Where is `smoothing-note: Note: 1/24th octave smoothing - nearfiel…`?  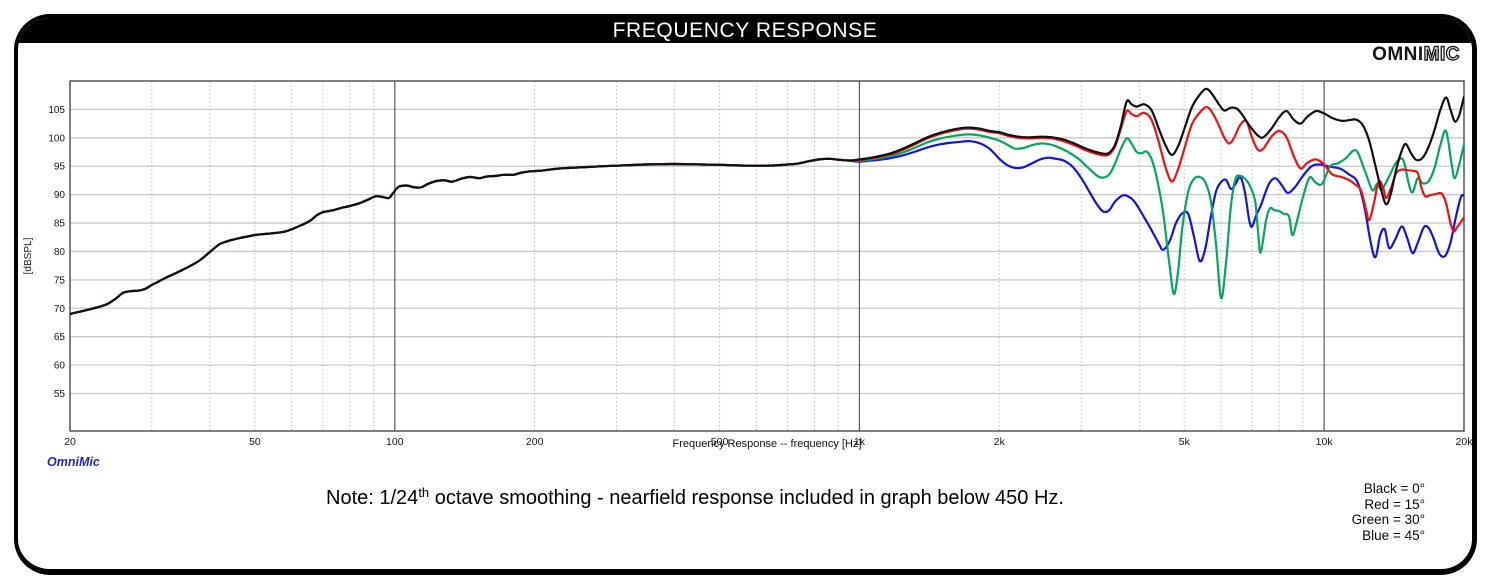
smoothing-note: Note: 1/24th octave smoothing - nearfiel… is located at coordinates (695, 497).